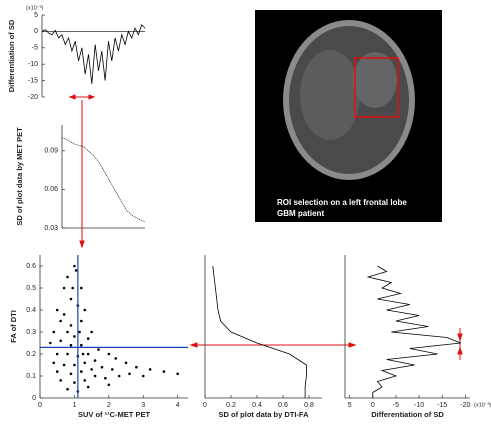 The height and width of the screenshot is (426, 491). I want to click on x-tick-label: -5, so click(396, 405).